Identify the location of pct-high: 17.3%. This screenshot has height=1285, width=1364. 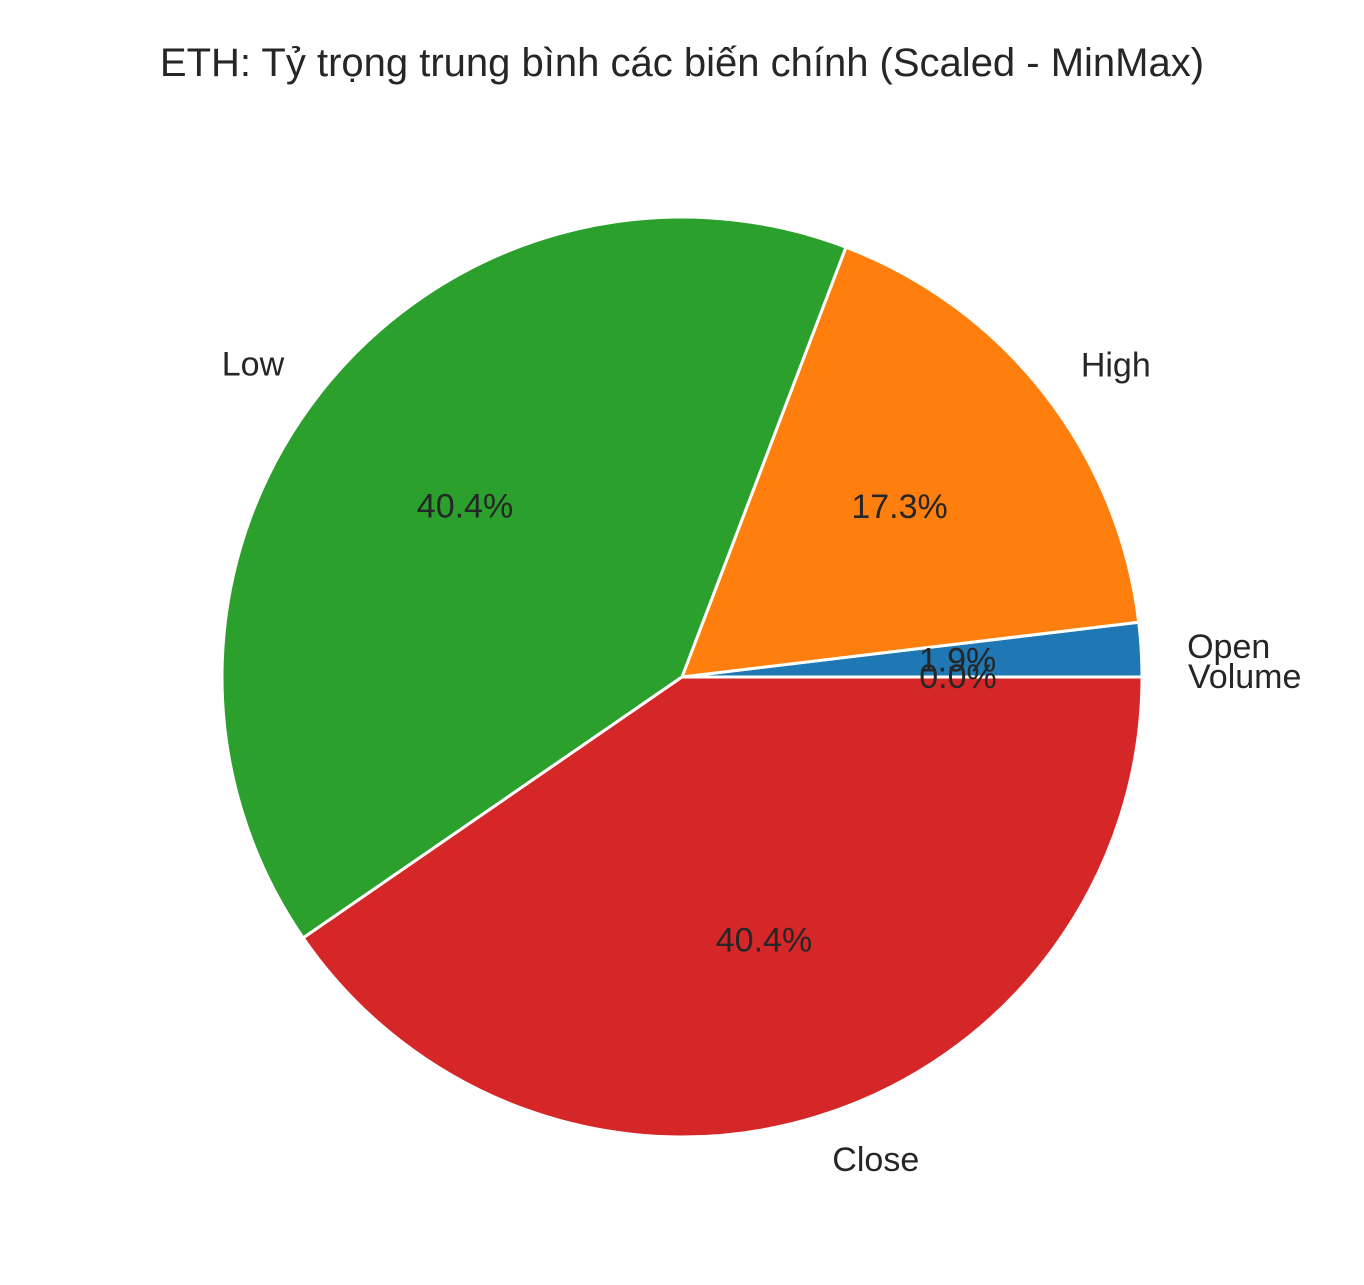
(899, 507).